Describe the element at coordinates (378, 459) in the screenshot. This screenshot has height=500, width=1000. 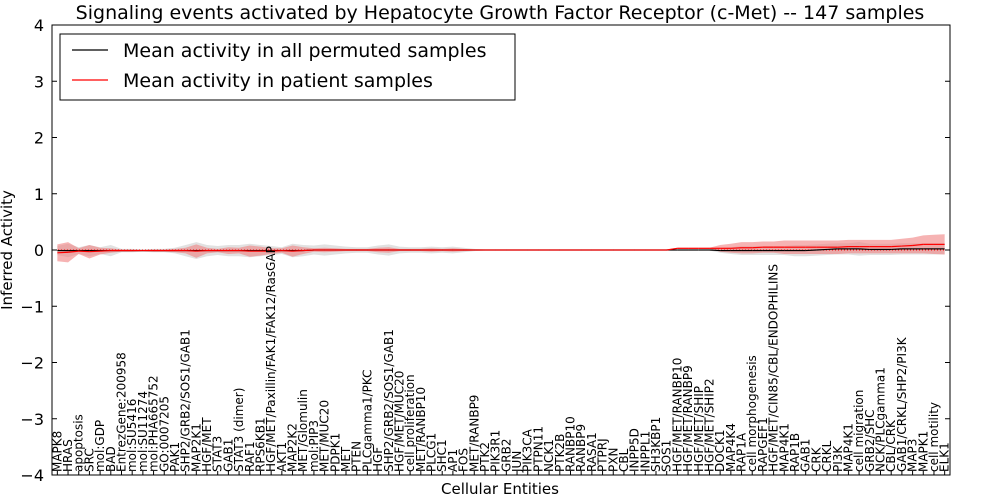
I see `x-tick-label: HGF` at that location.